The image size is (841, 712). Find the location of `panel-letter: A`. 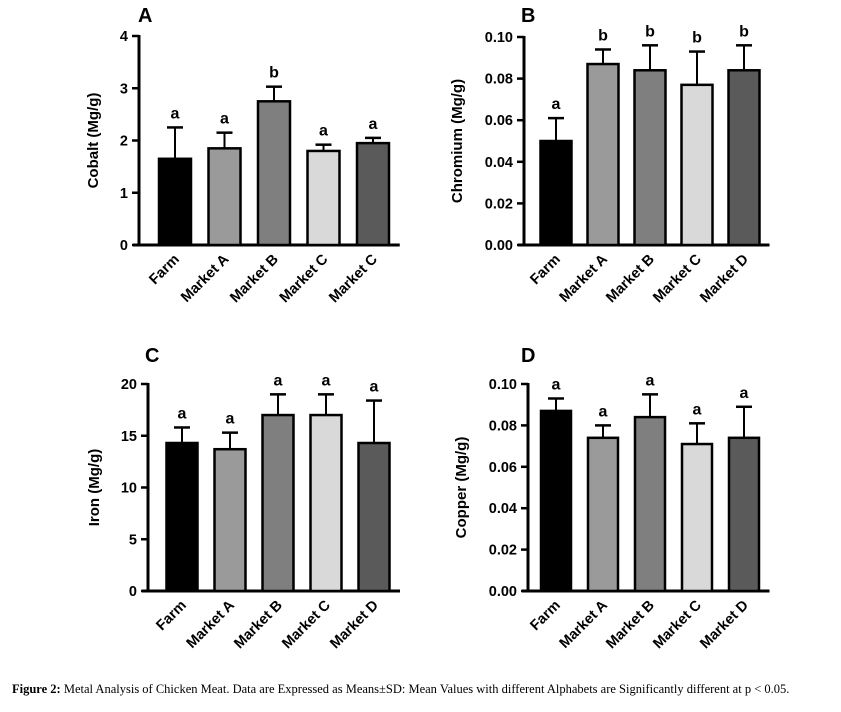

panel-letter: A is located at coordinates (145, 16).